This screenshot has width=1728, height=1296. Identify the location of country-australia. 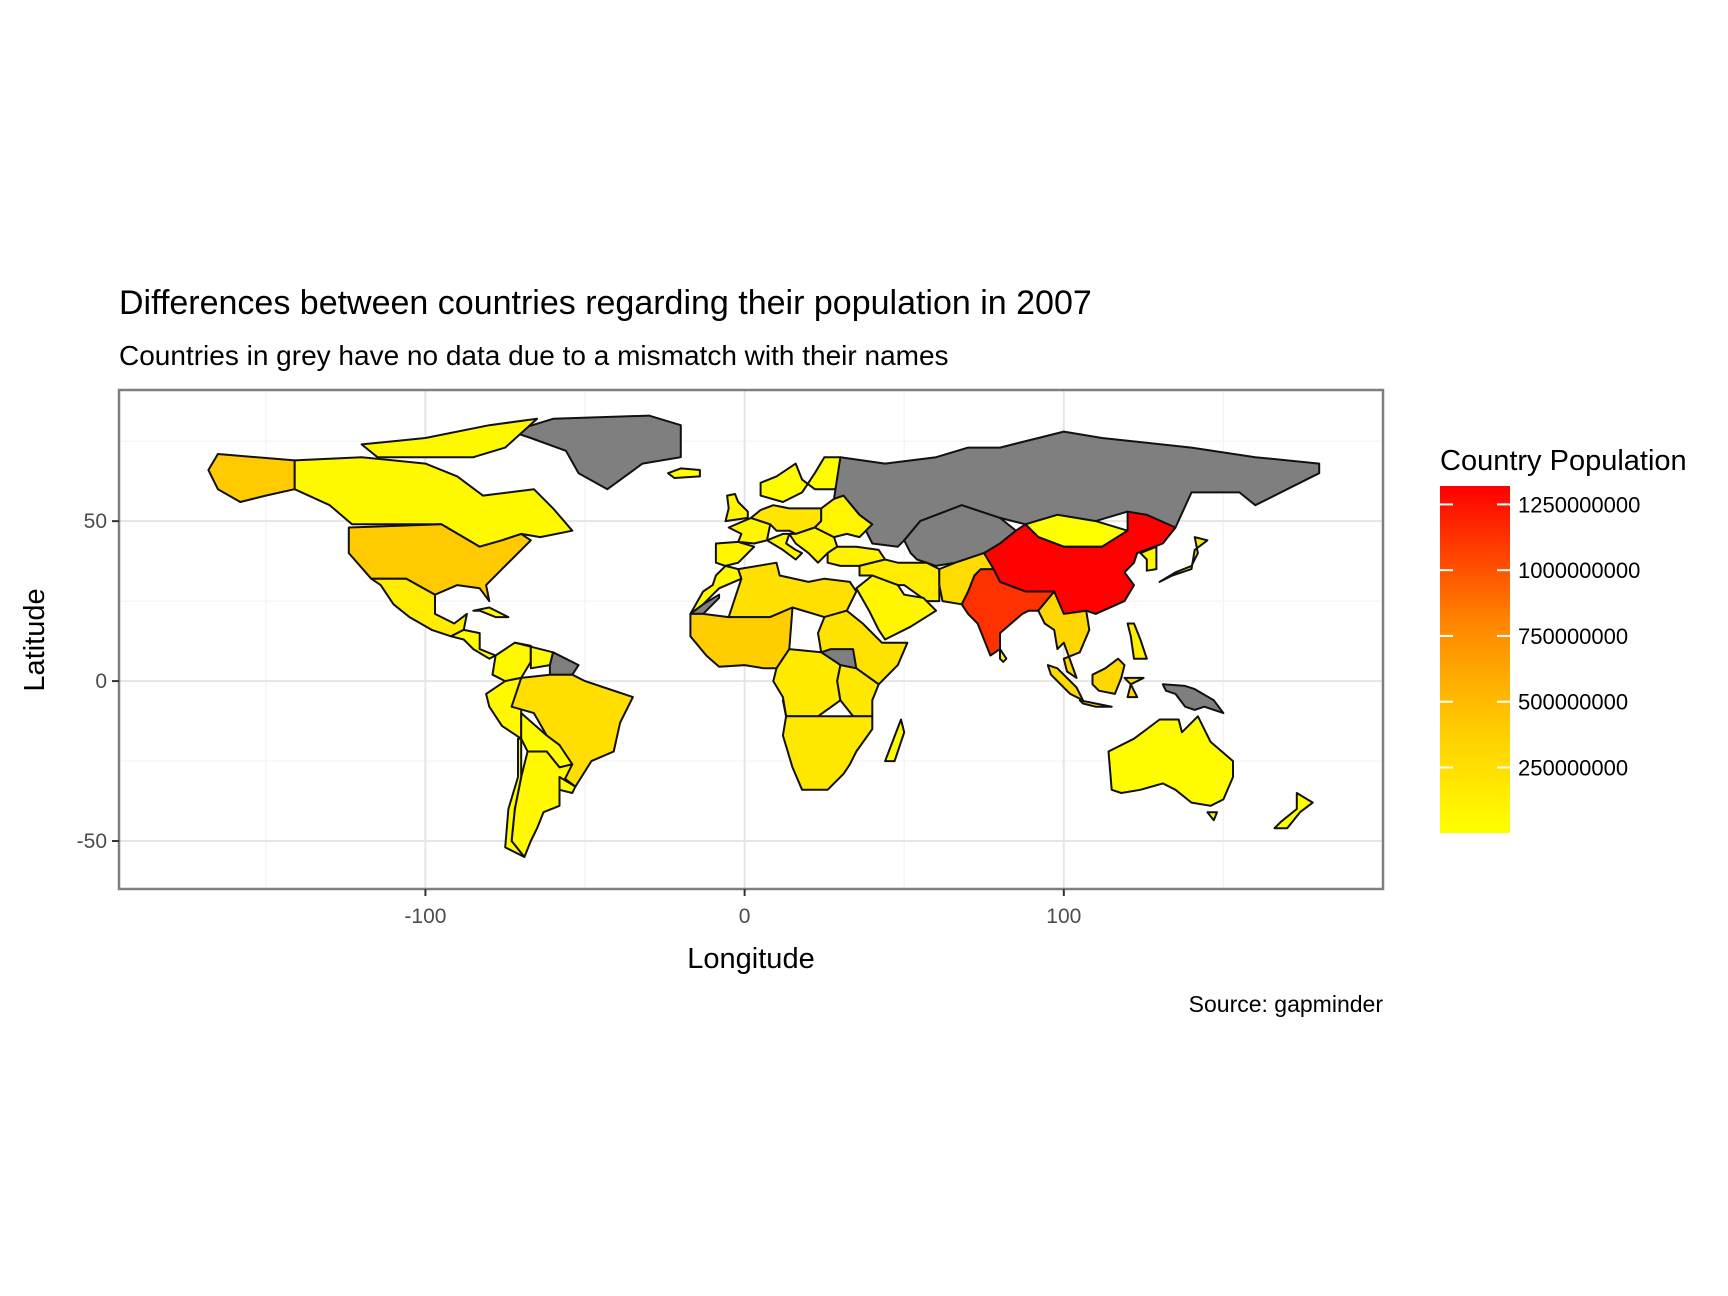
(1170, 761).